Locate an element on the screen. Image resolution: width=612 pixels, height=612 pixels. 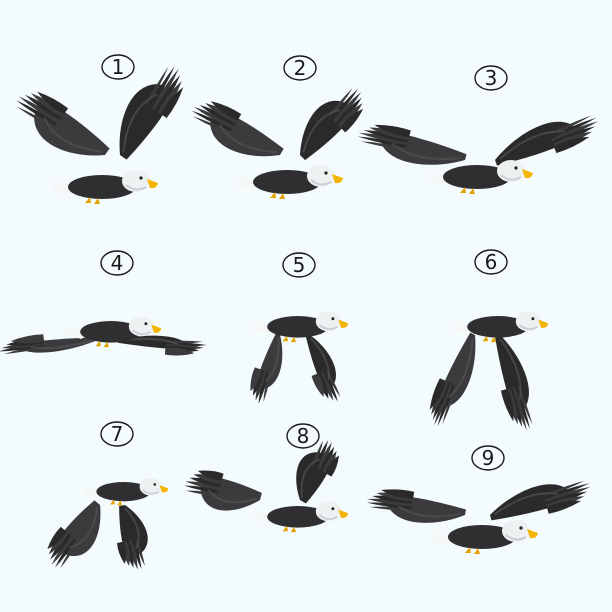
eagle-wings-down-deep is located at coordinates (489, 371).